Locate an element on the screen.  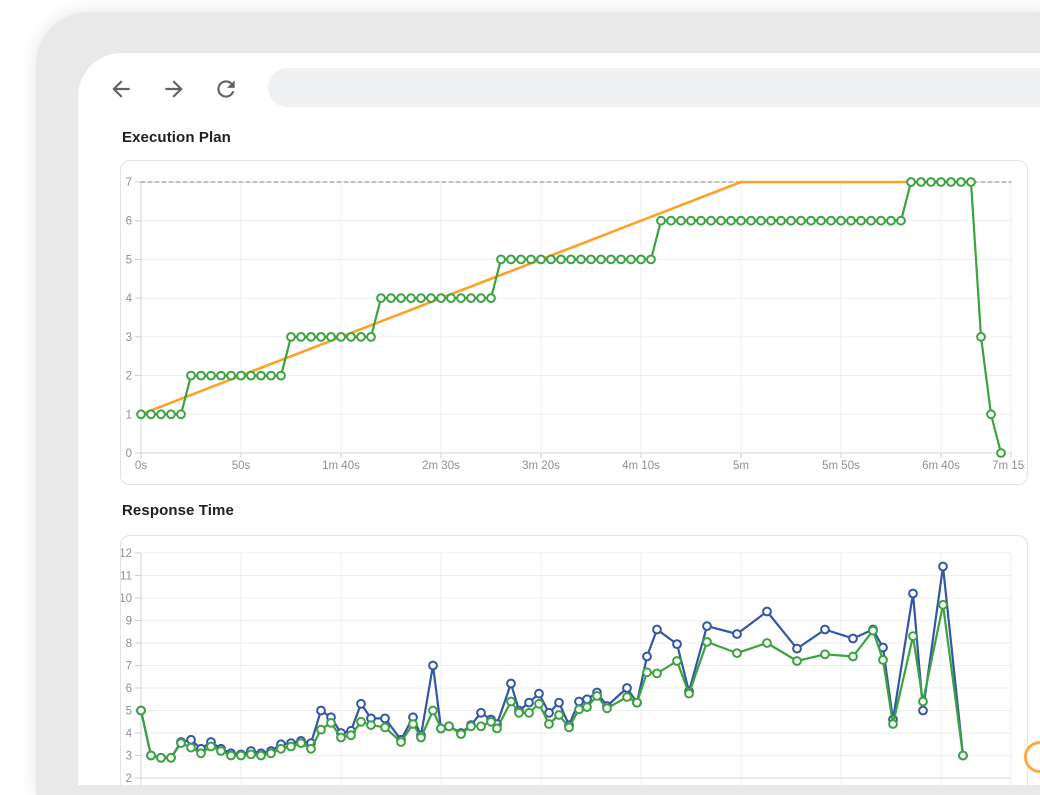
forward-button is located at coordinates (174, 89).